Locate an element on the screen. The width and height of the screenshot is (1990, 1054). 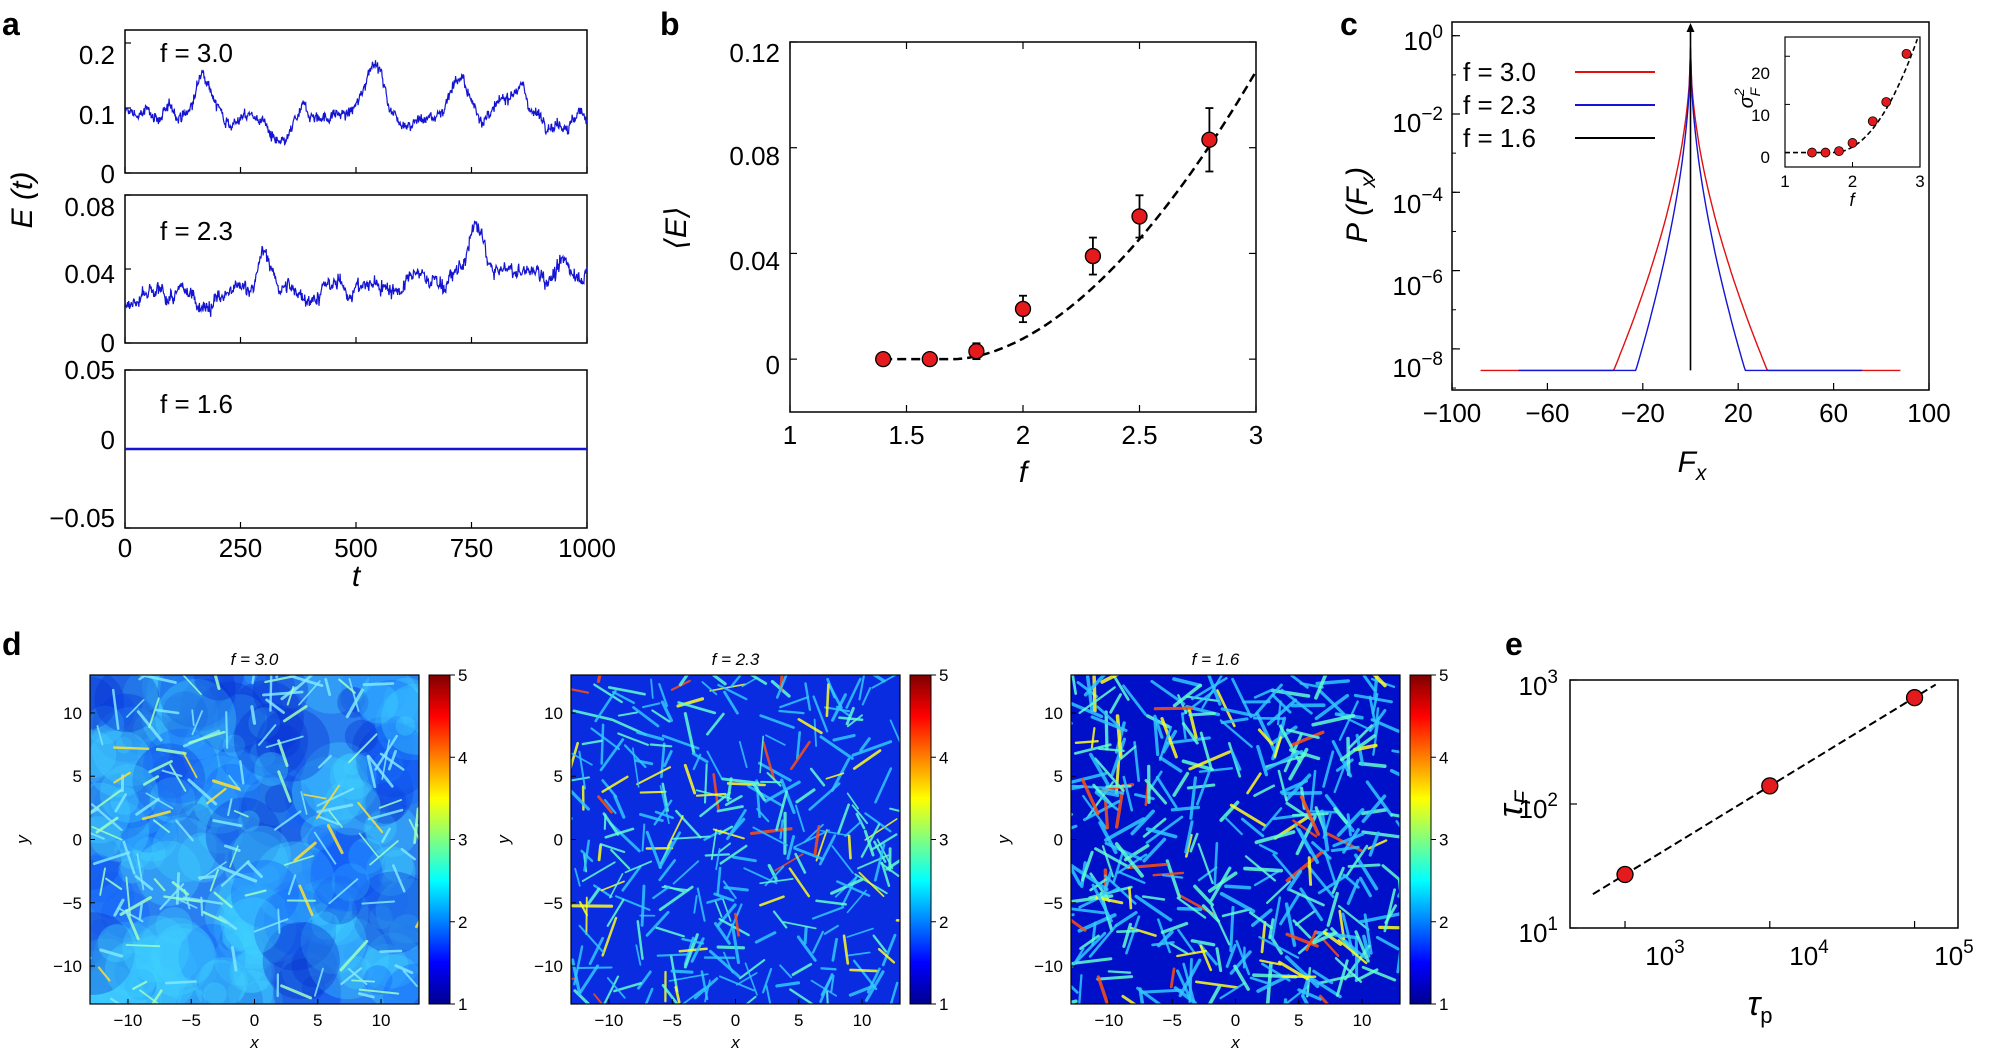
inset-xlabel: f is located at coordinates (1852, 200).